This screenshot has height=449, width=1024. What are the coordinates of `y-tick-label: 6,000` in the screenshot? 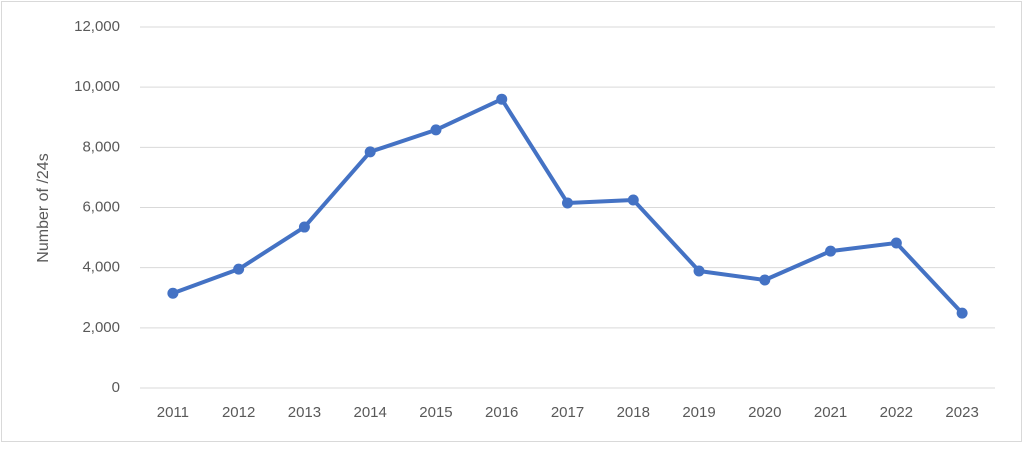 It's located at (101, 206).